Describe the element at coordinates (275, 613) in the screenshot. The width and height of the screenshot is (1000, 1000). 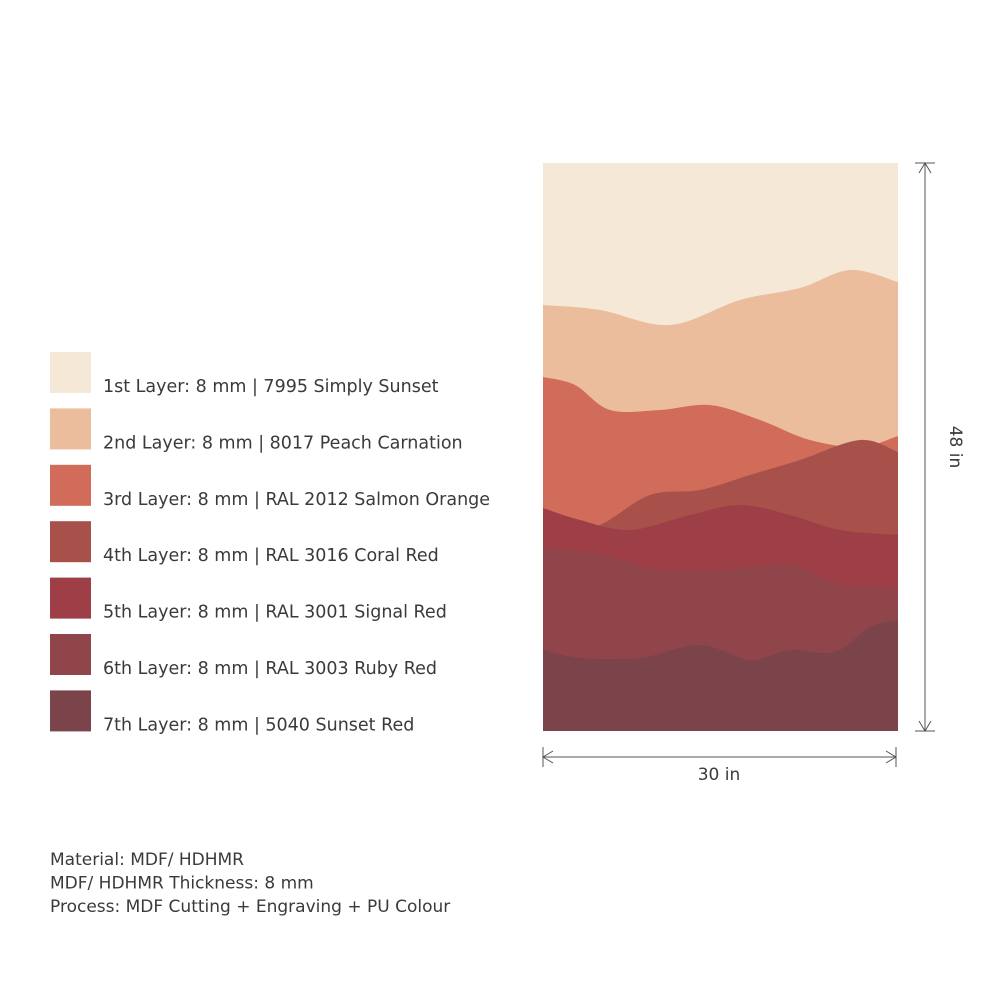
I see `layer-label: 5th Layer: 8 mm | RAL 3001 Signal Red` at that location.